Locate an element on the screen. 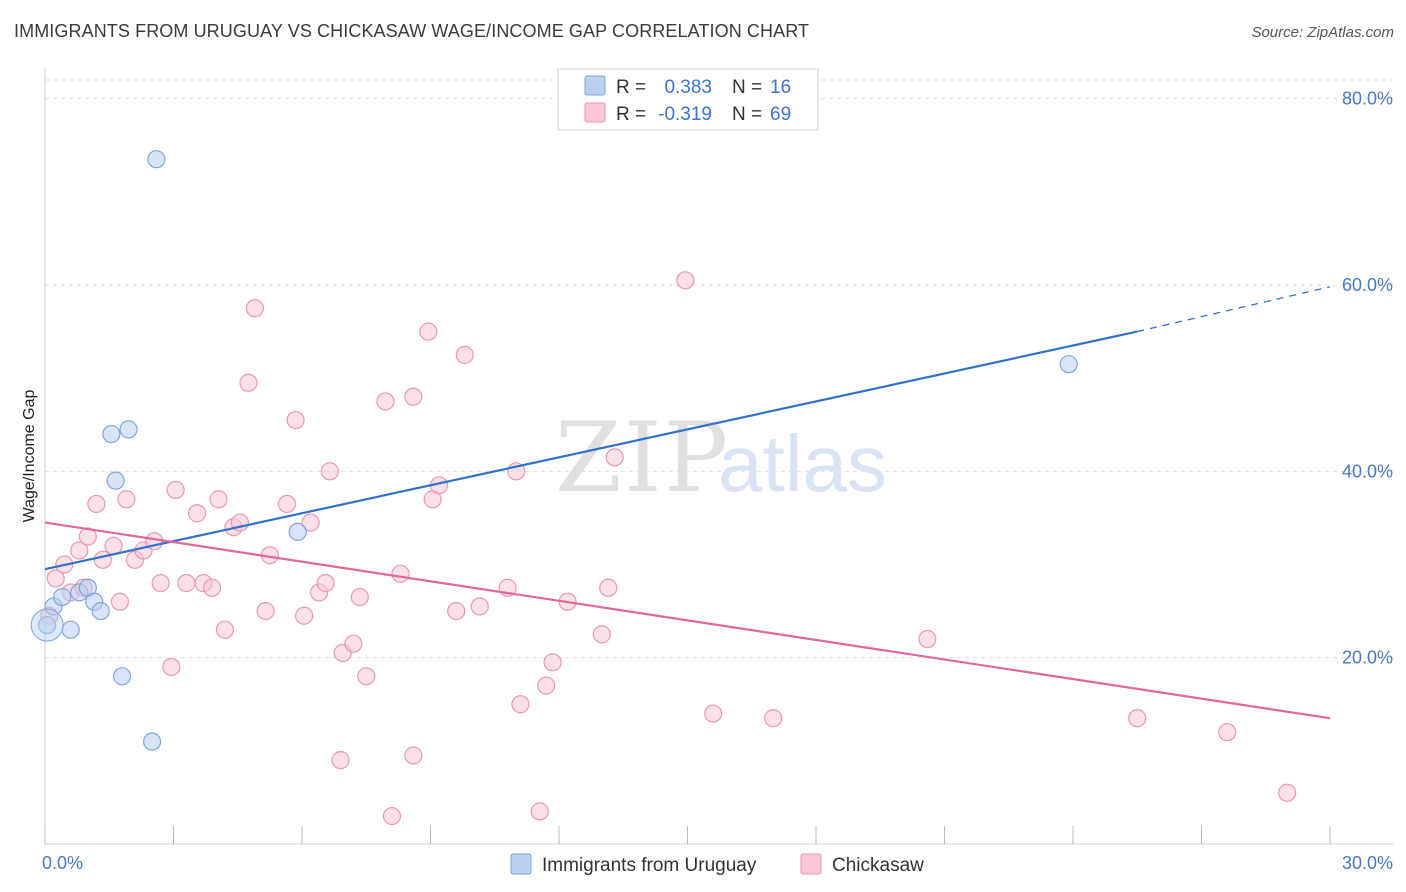 Image resolution: width=1406 pixels, height=892 pixels. series-legend-swatch-chickasaw is located at coordinates (811, 864).